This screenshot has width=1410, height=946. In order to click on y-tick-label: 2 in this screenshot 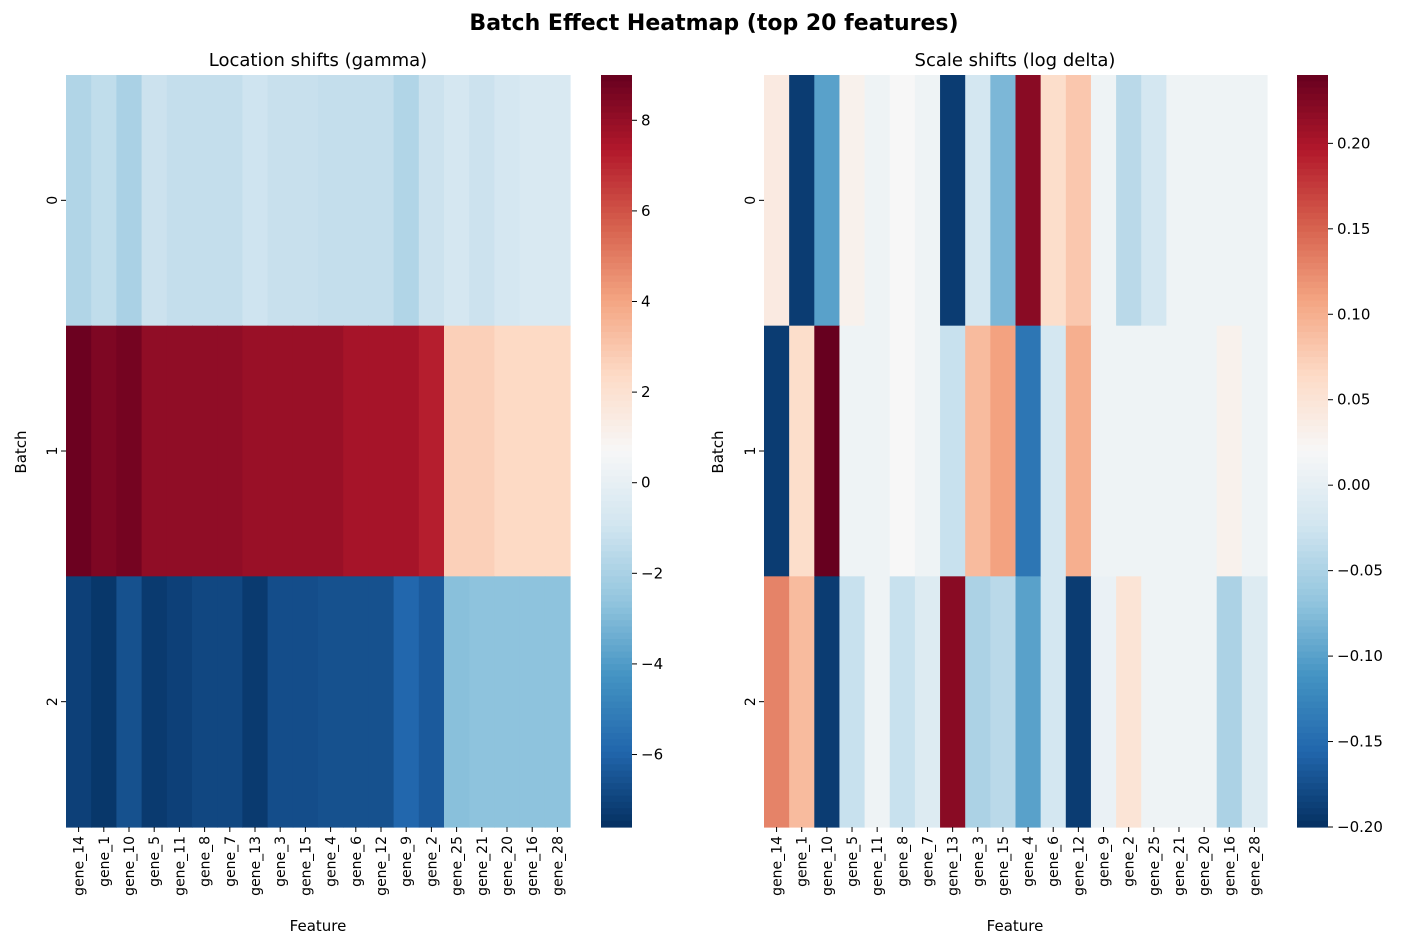, I will do `click(751, 701)`.